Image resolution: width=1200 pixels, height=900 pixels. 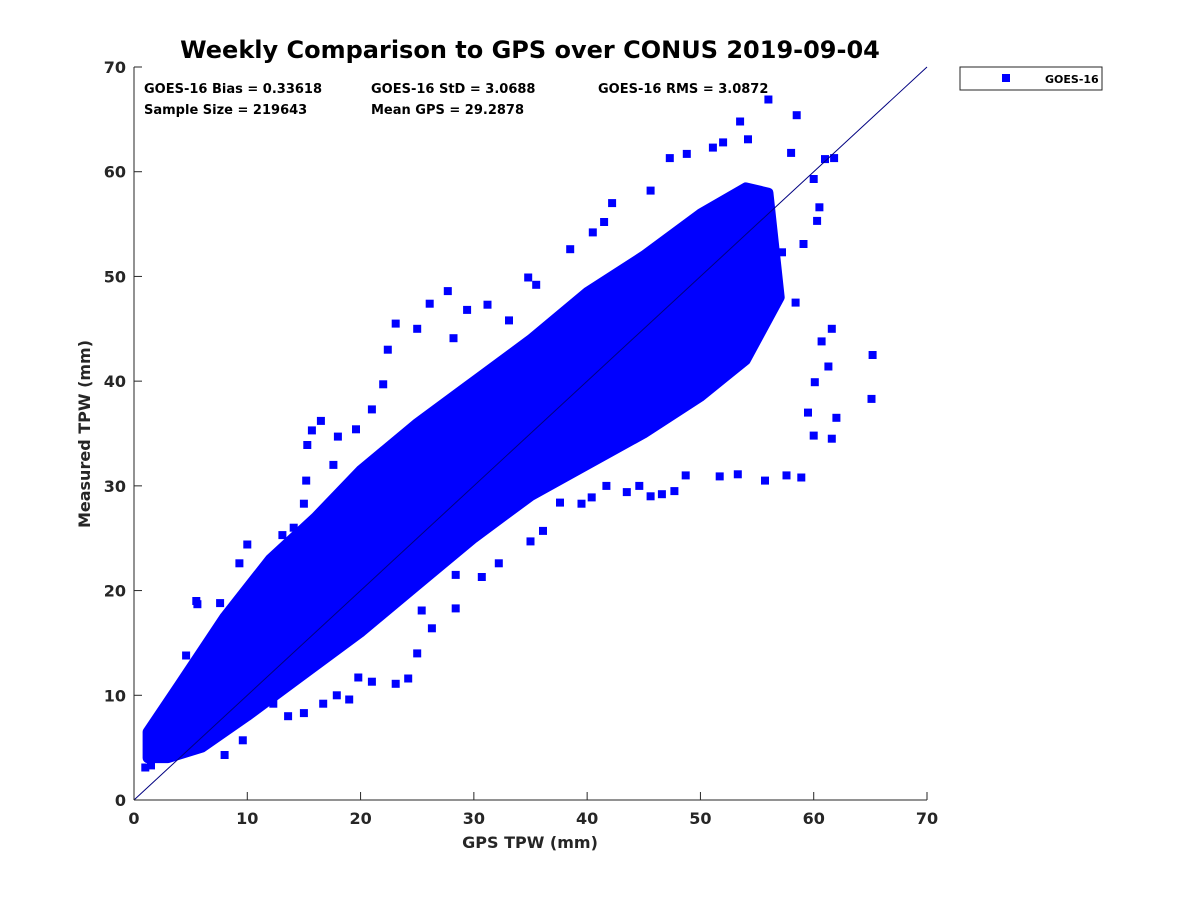 What do you see at coordinates (115, 172) in the screenshot?
I see `y-tick-label: 60` at bounding box center [115, 172].